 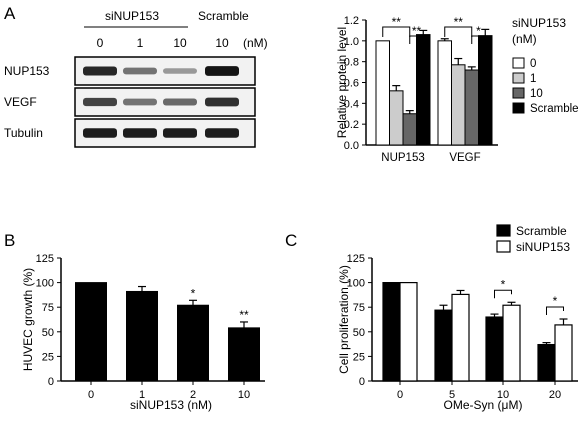 I want to click on legend-label: Scramble, so click(x=554, y=109).